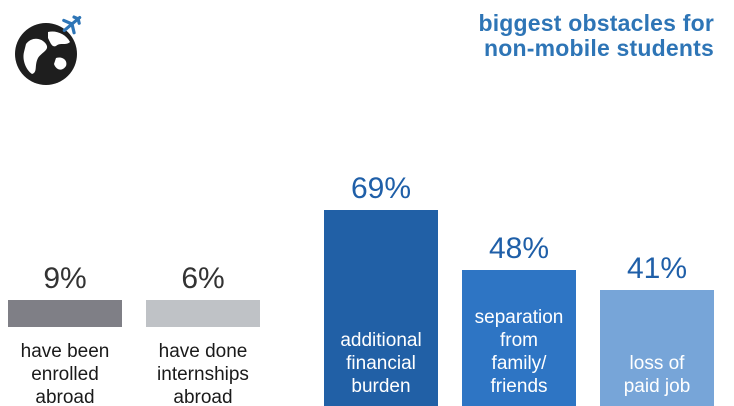  I want to click on bar-category-label-4: separation from family/ friends, so click(519, 352).